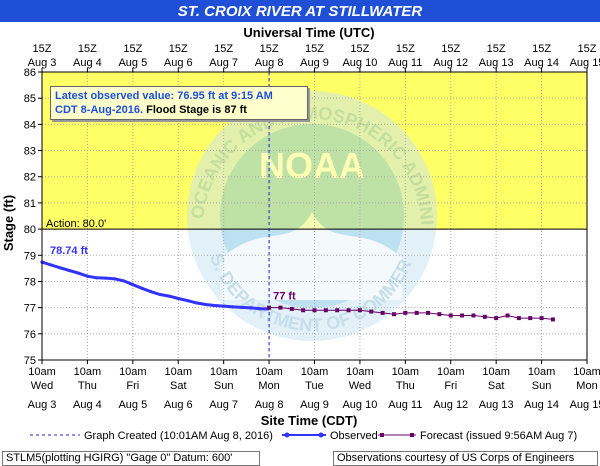  Describe the element at coordinates (585, 63) in the screenshot. I see `top-tick-date: Aug 15` at that location.